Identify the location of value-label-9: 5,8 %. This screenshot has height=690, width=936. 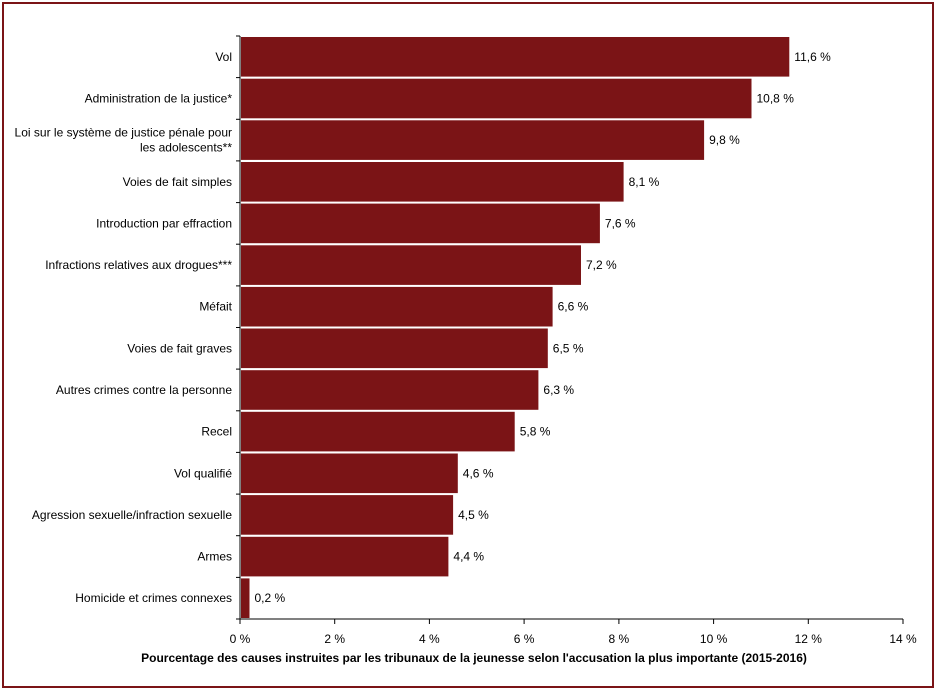
(535, 432).